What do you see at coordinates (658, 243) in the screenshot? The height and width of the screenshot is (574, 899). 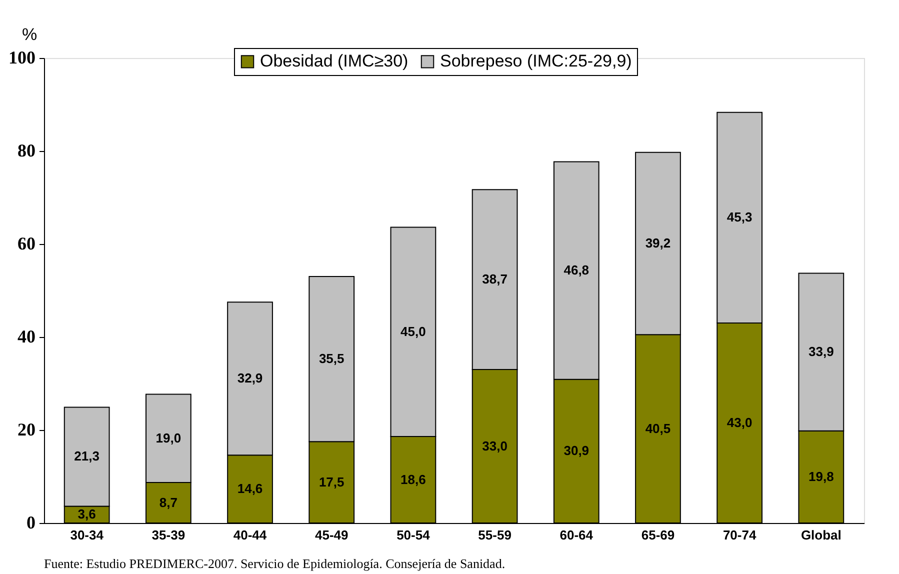 I see `data-label: 39,2` at bounding box center [658, 243].